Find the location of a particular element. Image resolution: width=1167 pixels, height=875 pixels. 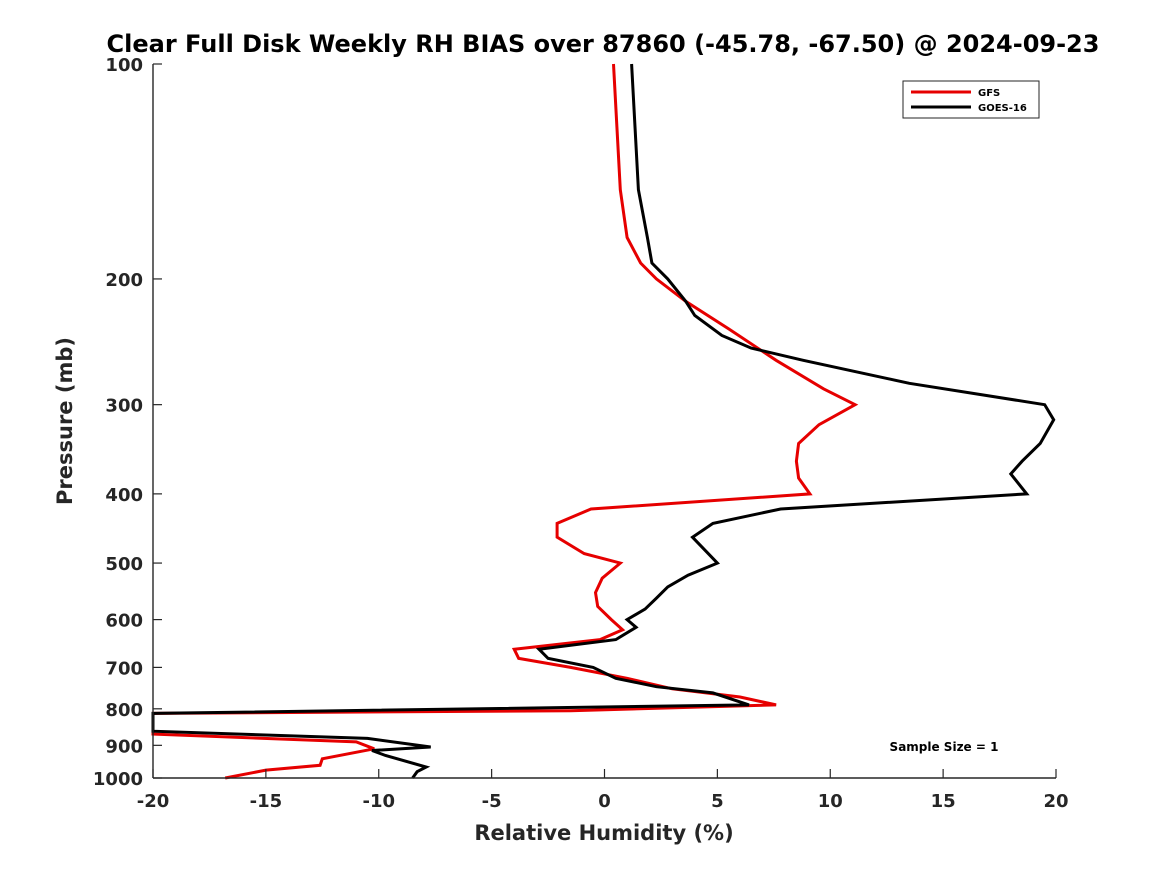

x-axis-label: Relative Humidity (%) is located at coordinates (603, 833).